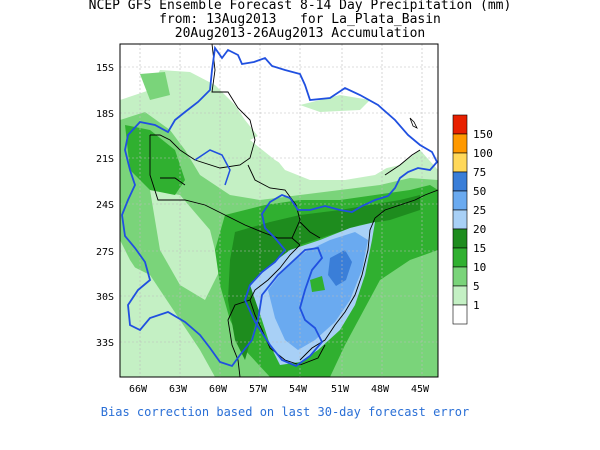 The width and height of the screenshot is (600, 450). I want to click on lon-label: 63W, so click(178, 389).